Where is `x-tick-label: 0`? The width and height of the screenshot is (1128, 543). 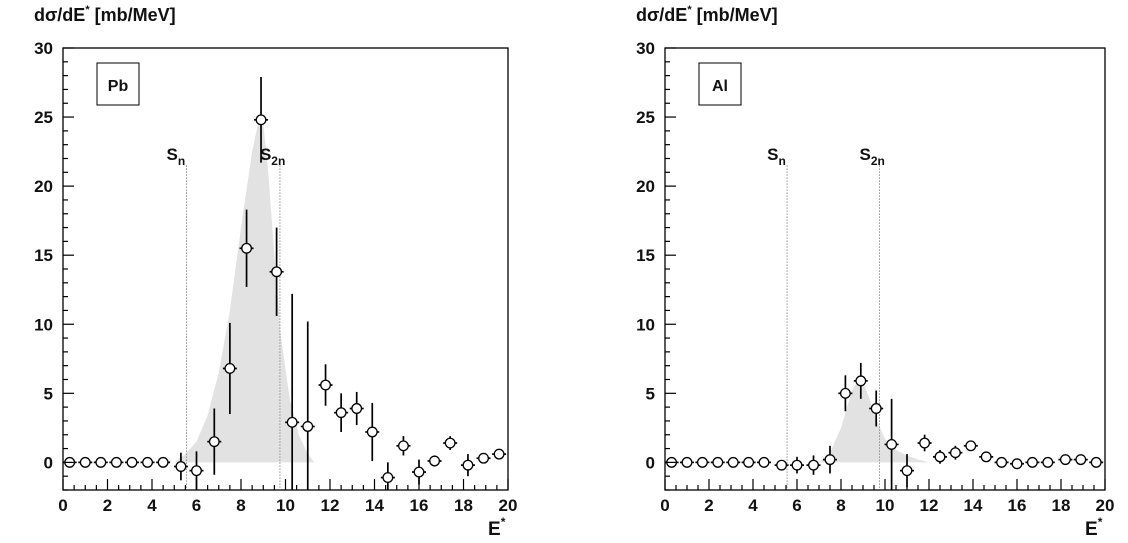 x-tick-label: 0 is located at coordinates (664, 505).